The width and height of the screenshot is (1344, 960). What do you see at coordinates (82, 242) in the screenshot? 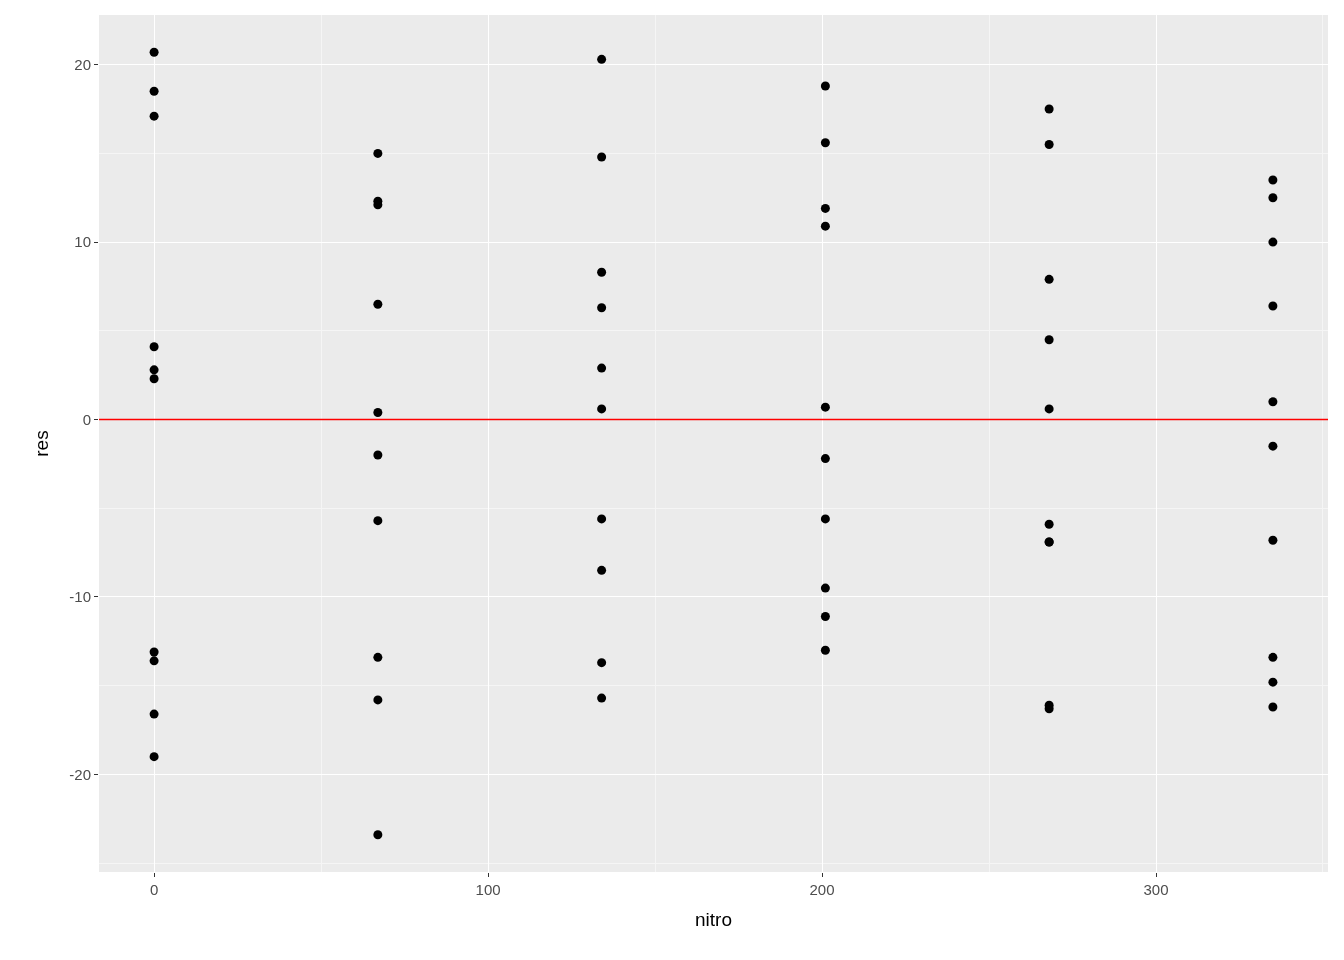
I see `y-tick-label: 10` at bounding box center [82, 242].